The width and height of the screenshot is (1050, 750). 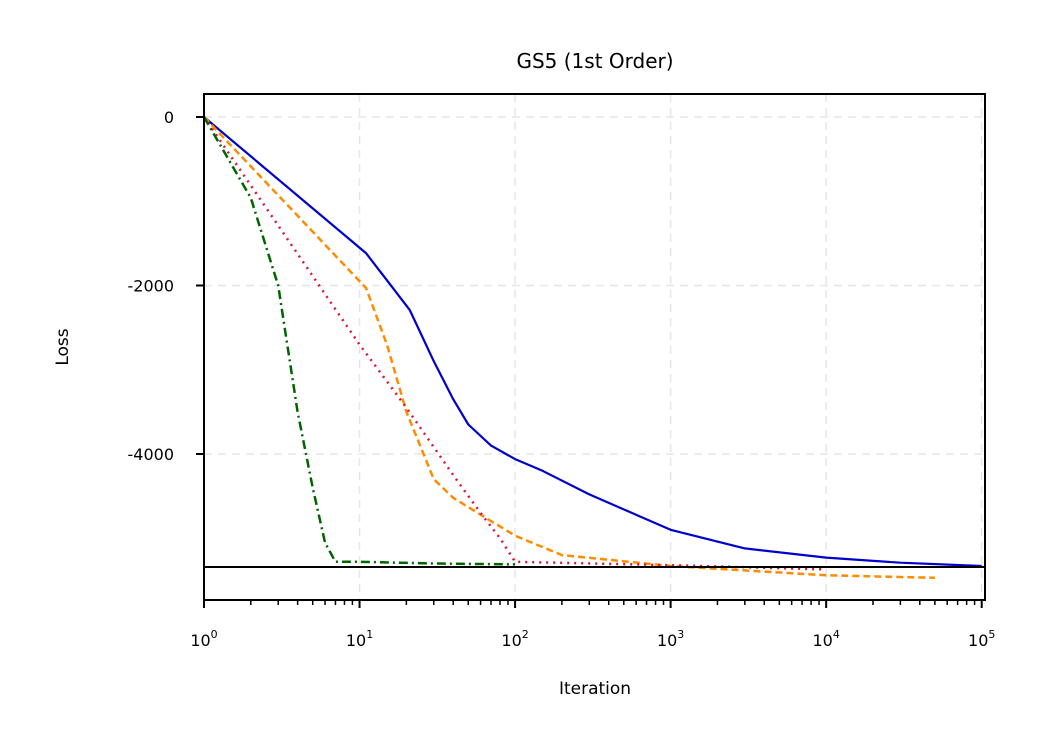 What do you see at coordinates (981, 639) in the screenshot?
I see `x-tick-label: 10⁵` at bounding box center [981, 639].